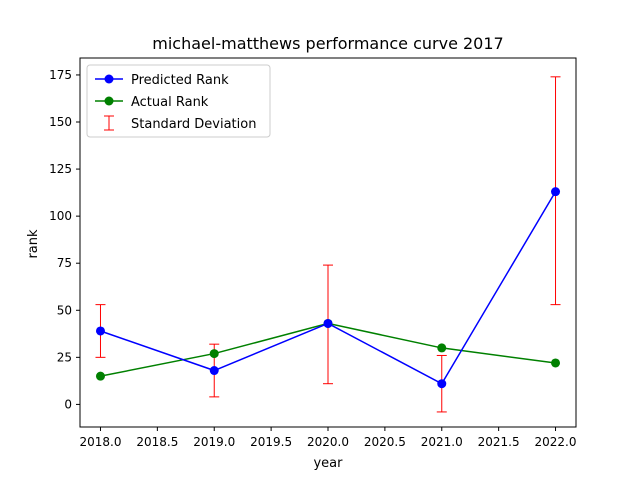 The width and height of the screenshot is (640, 480). What do you see at coordinates (327, 43) in the screenshot?
I see `chart-title: michael-matthews performance curve 2017` at bounding box center [327, 43].